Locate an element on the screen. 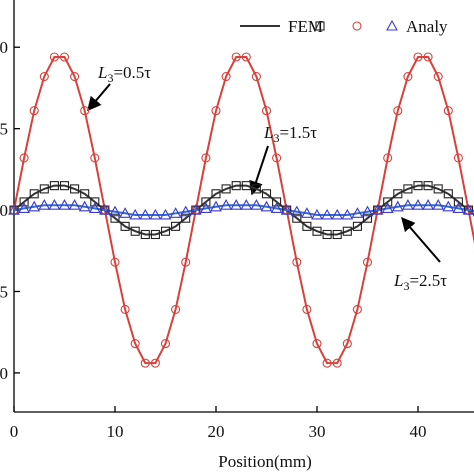  annotation-rest: =1.5τ is located at coordinates (298, 132).